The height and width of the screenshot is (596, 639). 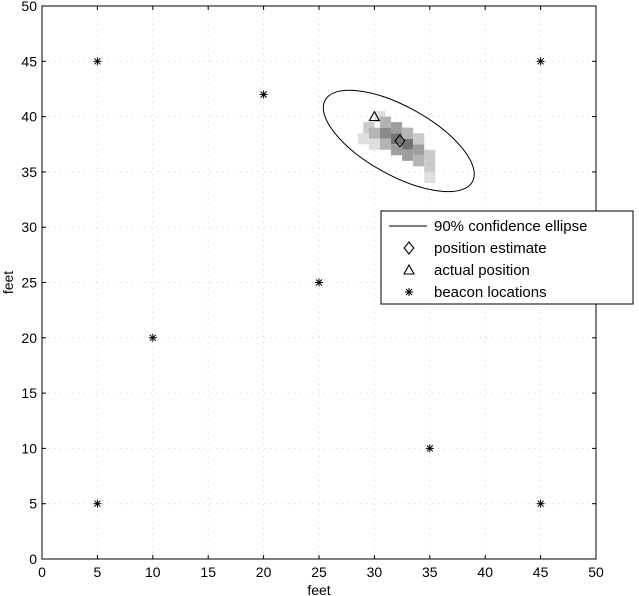 What do you see at coordinates (153, 572) in the screenshot?
I see `x-tick-label: 10` at bounding box center [153, 572].